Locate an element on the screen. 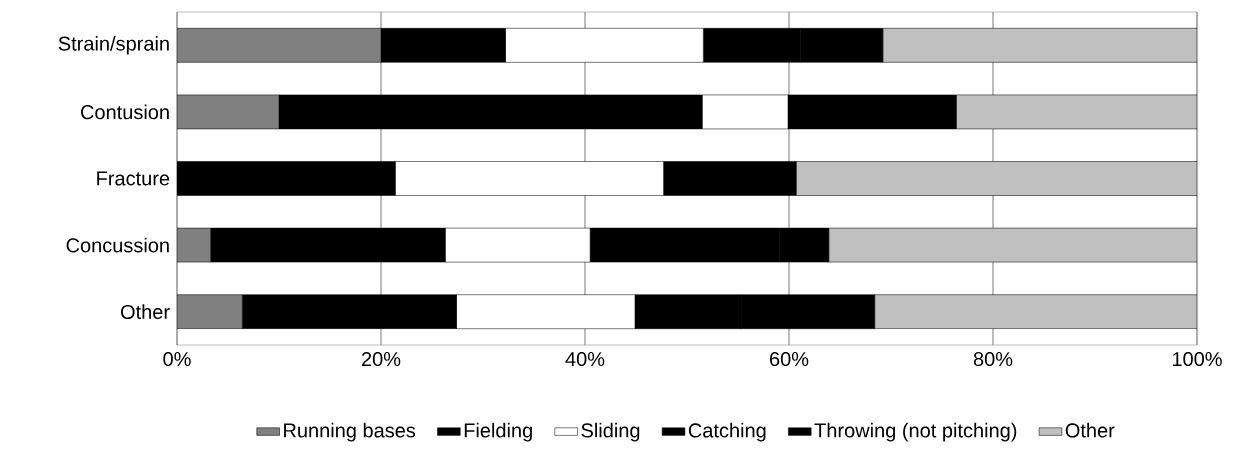 This screenshot has height=462, width=1240. y-tick-label: Concussion is located at coordinates (117, 245).